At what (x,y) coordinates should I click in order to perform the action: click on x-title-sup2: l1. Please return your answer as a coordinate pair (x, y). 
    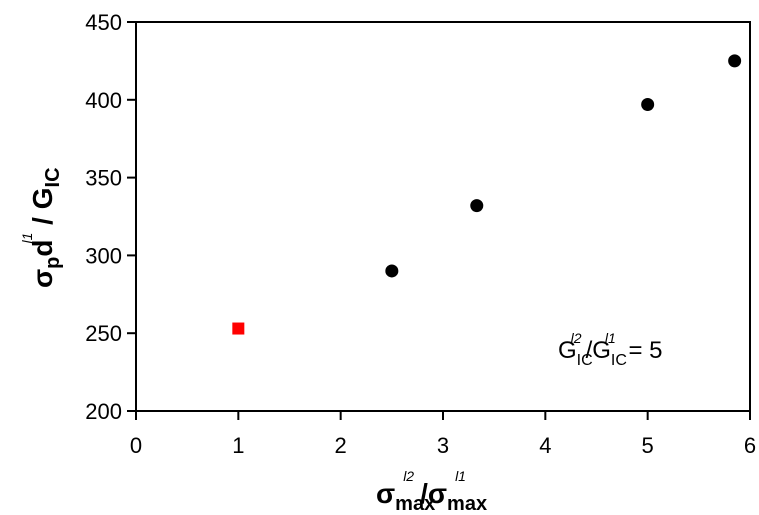
    Looking at the image, I should click on (460, 476).